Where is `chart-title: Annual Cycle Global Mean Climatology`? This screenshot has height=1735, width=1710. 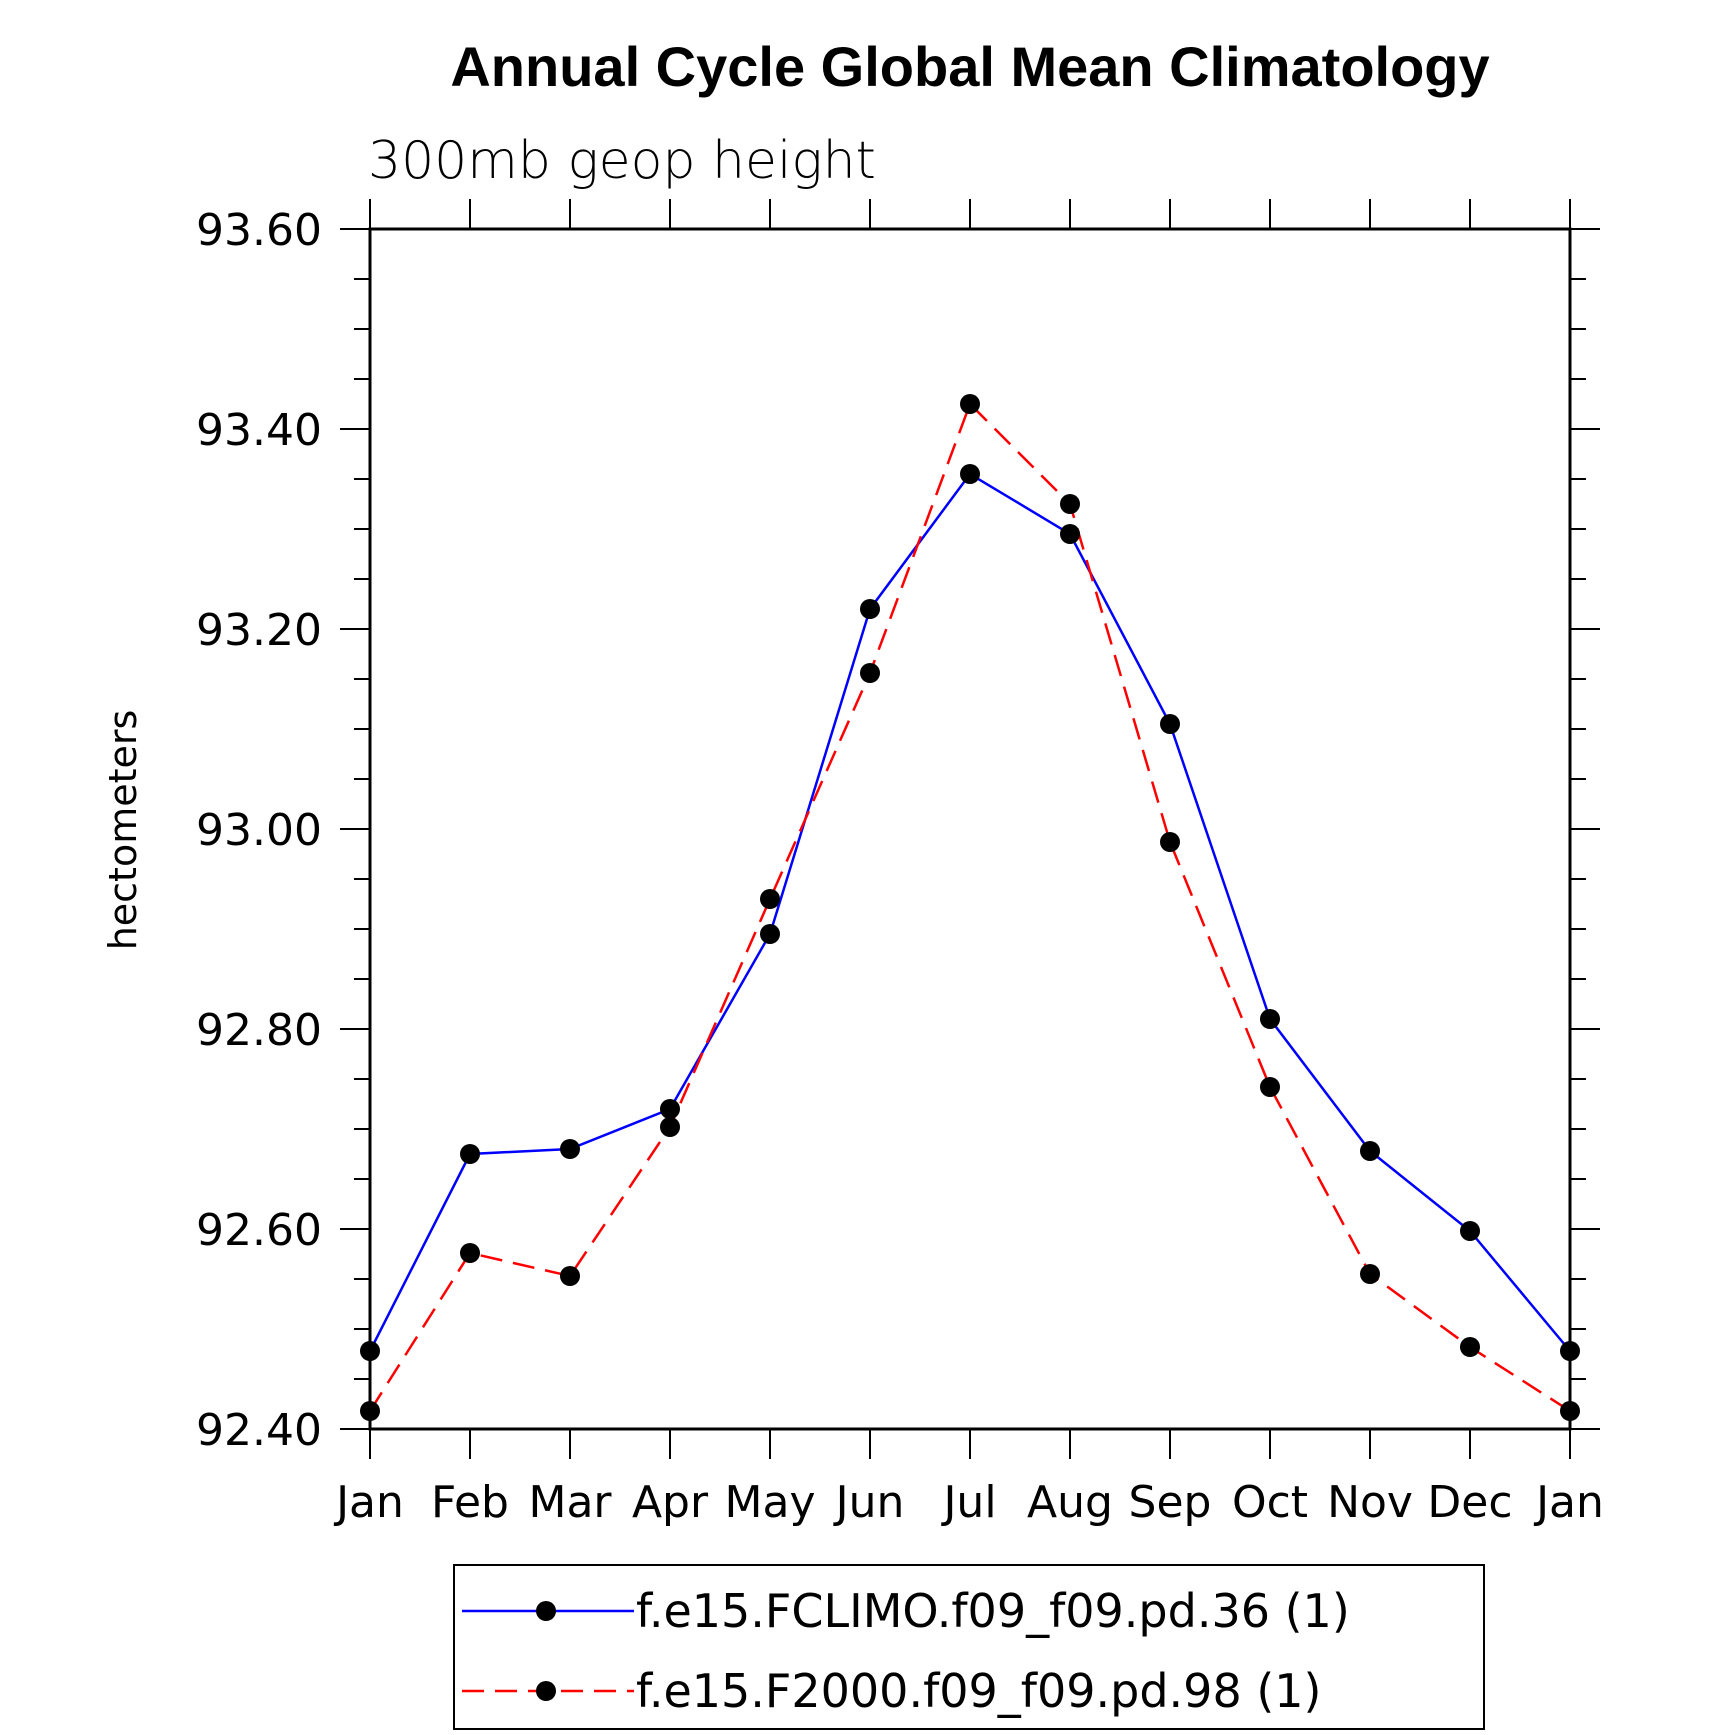
chart-title: Annual Cycle Global Mean Climatology is located at coordinates (969, 66).